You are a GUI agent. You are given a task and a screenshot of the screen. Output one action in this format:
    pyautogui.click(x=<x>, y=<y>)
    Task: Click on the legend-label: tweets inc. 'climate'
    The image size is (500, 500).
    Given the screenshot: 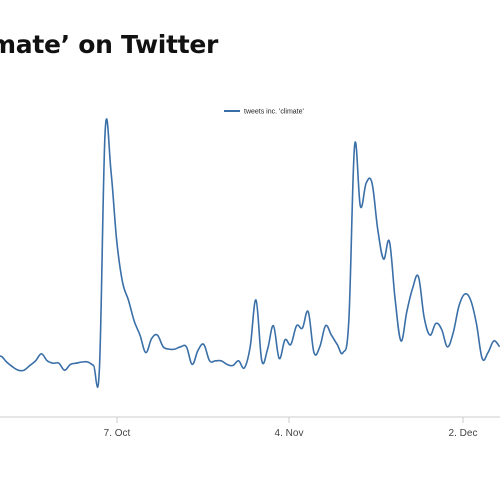 What is the action you would take?
    pyautogui.click(x=274, y=112)
    